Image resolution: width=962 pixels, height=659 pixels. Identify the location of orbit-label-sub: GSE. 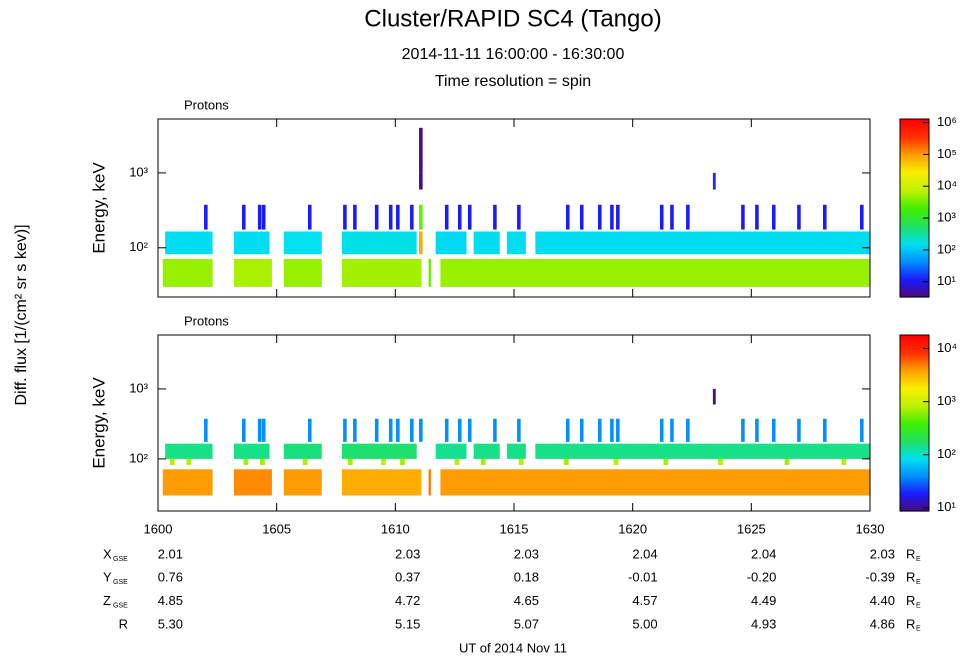
(120, 559).